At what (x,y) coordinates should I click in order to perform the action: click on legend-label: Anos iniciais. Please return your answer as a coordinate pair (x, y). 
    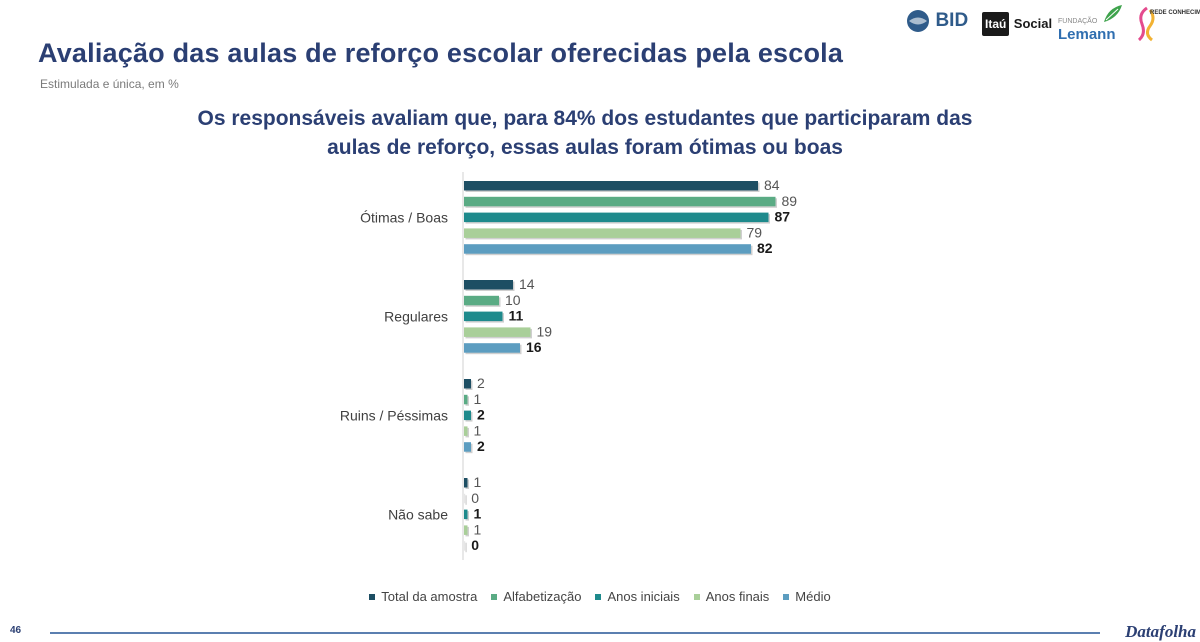
    Looking at the image, I should click on (643, 596).